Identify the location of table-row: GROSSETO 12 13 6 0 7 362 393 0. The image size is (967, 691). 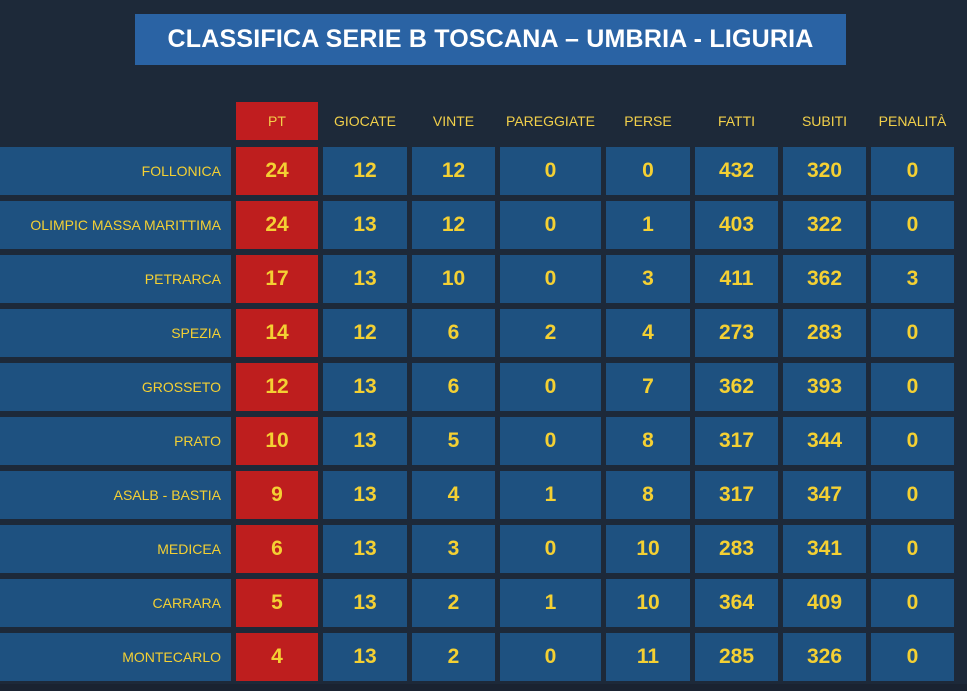
(483, 387).